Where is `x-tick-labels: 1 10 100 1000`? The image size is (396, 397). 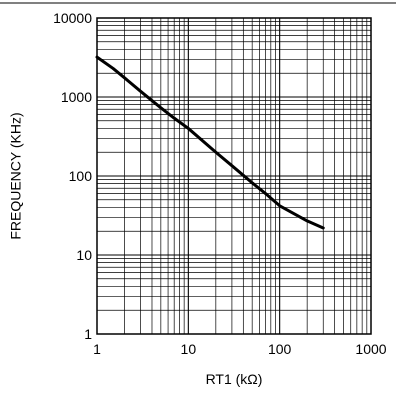
x-tick-labels: 1 10 100 1000 is located at coordinates (240, 349).